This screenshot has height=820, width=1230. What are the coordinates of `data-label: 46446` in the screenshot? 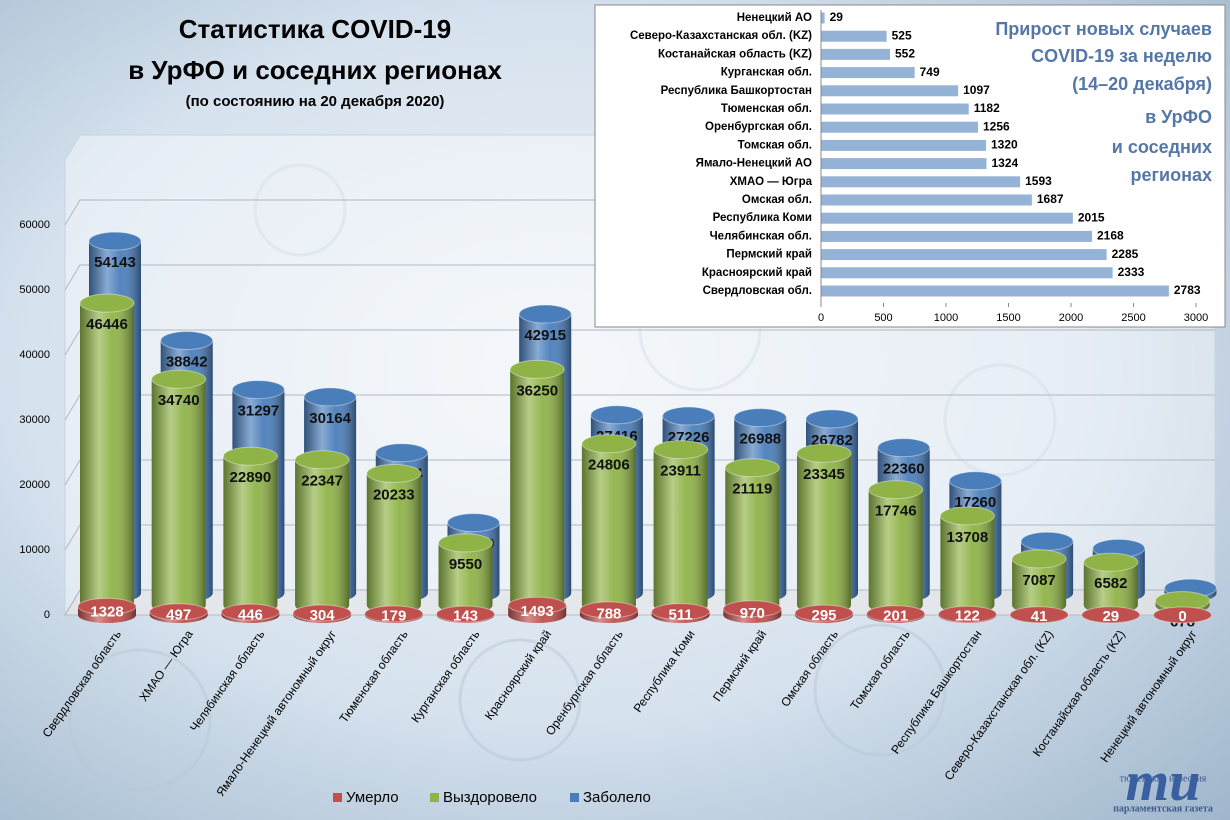 It's located at (107, 324).